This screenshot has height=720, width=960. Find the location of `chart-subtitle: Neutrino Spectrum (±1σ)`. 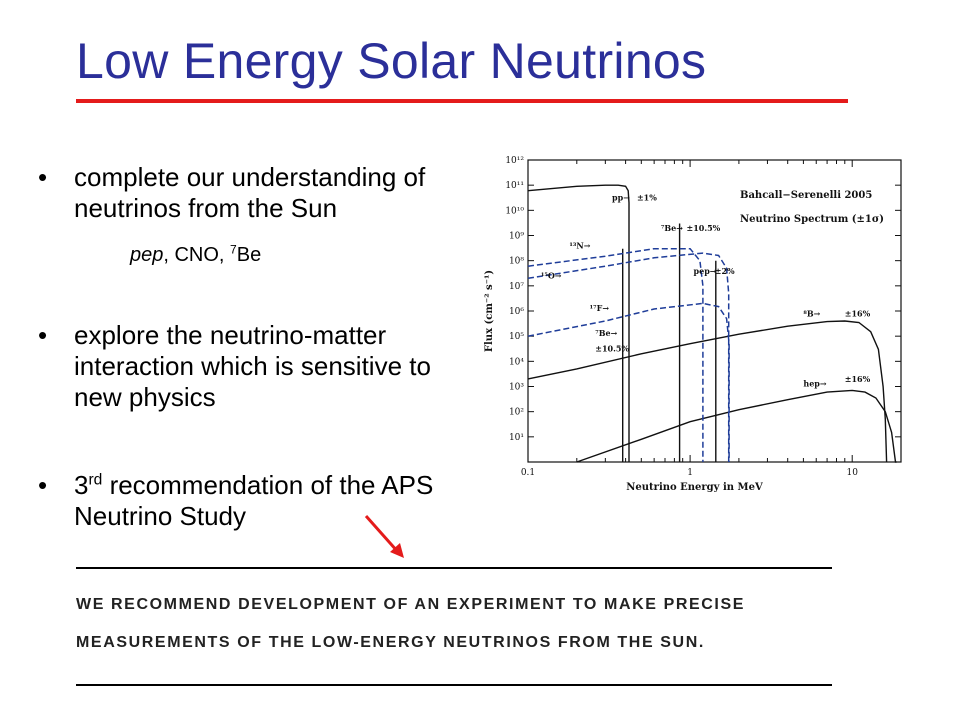

chart-subtitle: Neutrino Spectrum (±1σ) is located at coordinates (812, 219).